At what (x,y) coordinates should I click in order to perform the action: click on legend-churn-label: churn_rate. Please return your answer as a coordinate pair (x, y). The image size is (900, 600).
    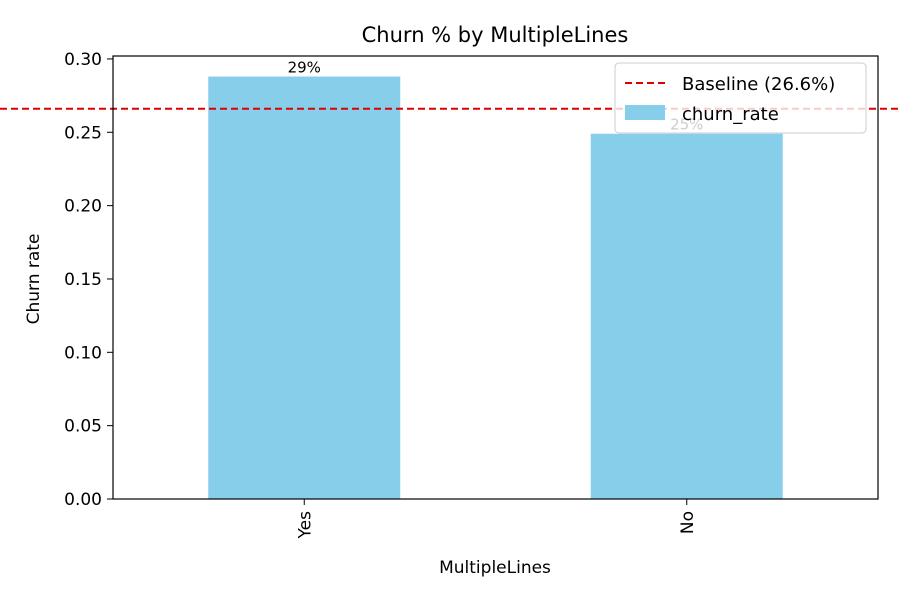
    Looking at the image, I should click on (730, 114).